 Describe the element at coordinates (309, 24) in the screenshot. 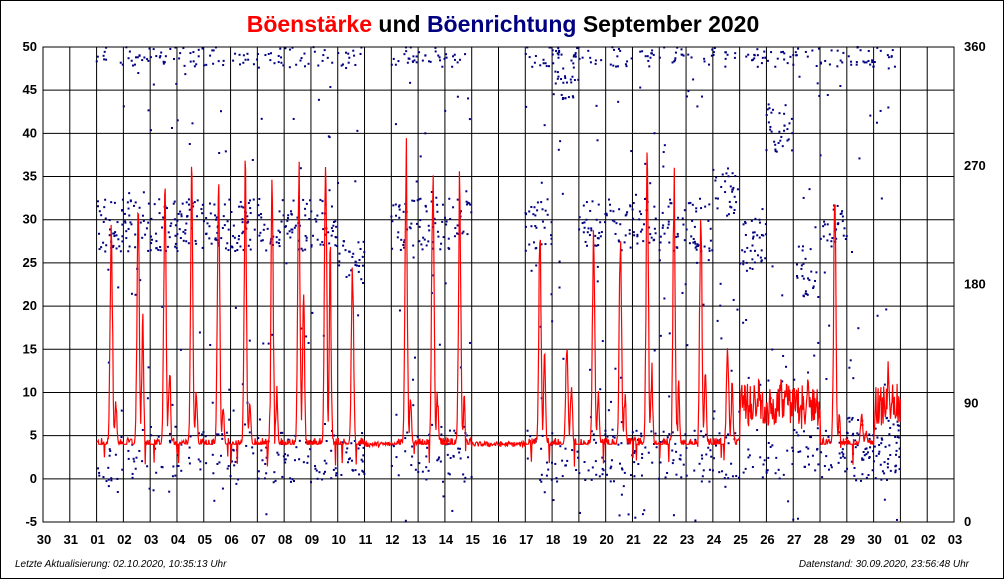

I see `title-gust-speed: Böenstärke` at that location.